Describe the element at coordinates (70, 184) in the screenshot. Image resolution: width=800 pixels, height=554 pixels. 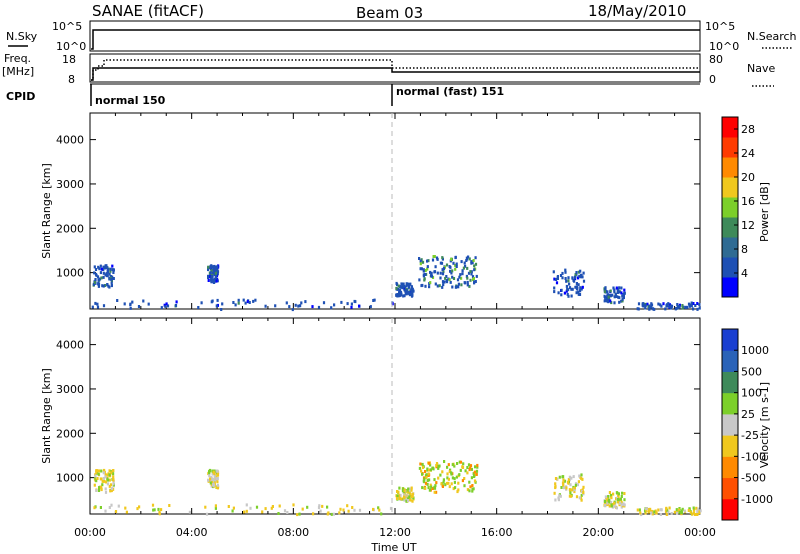
I see `y-tick-label: 3000` at that location.